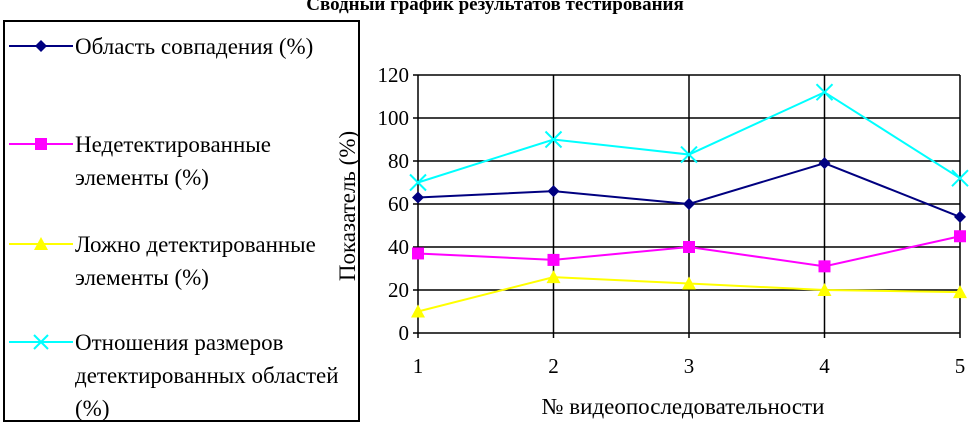 The width and height of the screenshot is (970, 425). What do you see at coordinates (398, 204) in the screenshot?
I see `y-tick-label: 60` at bounding box center [398, 204].